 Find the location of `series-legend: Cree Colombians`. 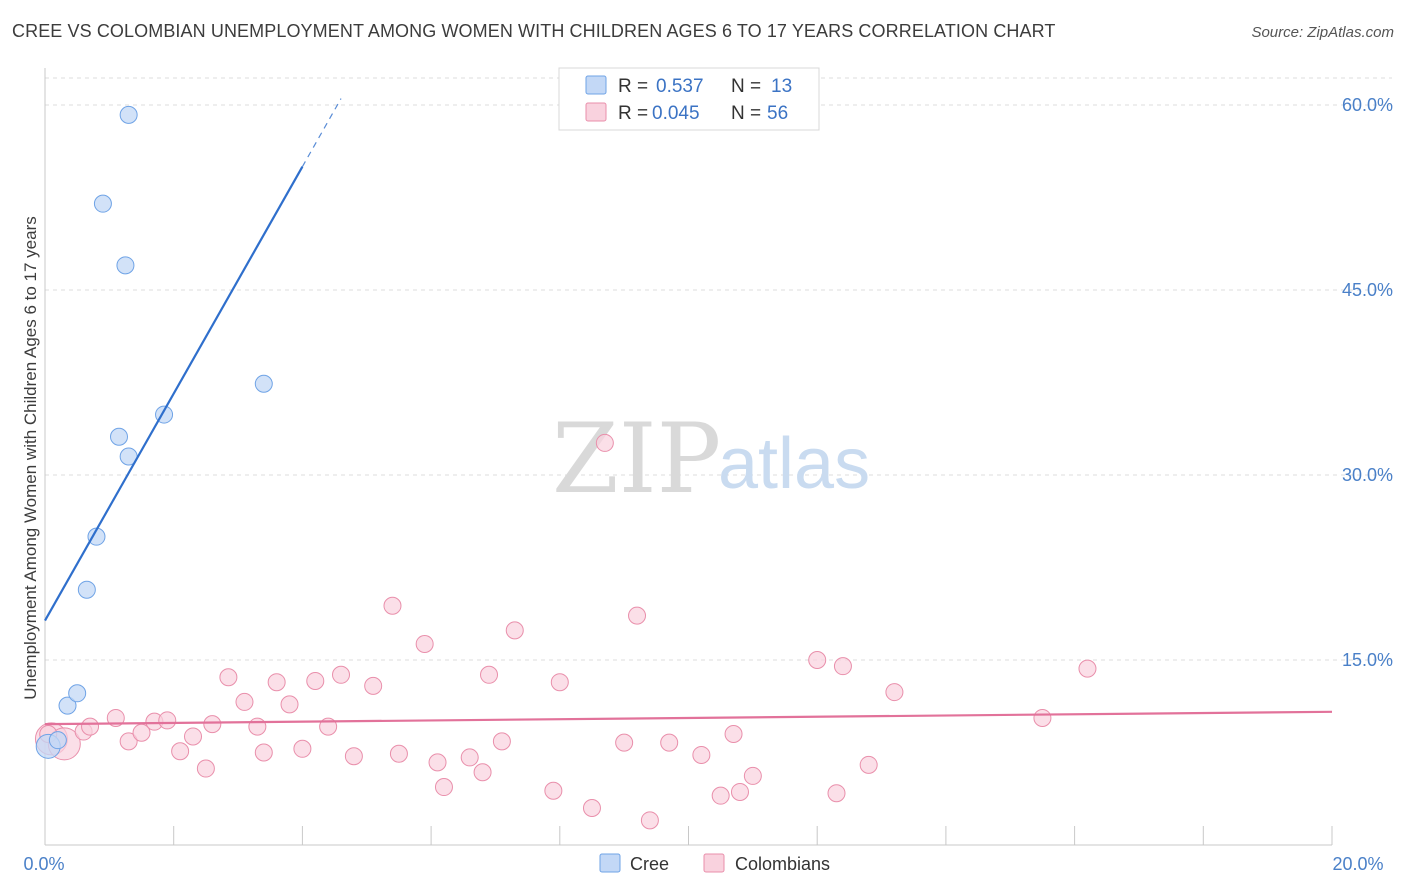

series-legend: Cree Colombians is located at coordinates (714, 863).